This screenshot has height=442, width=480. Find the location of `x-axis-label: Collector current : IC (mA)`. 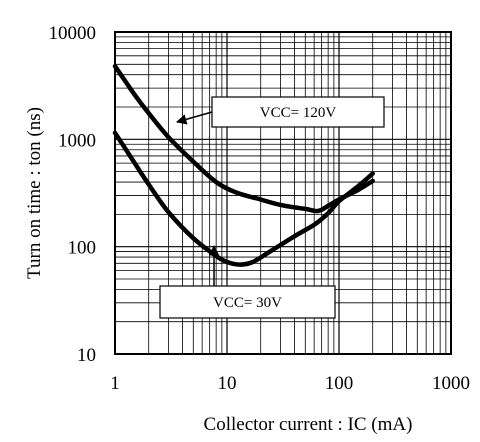

x-axis-label: Collector current : IC (mA) is located at coordinates (308, 424).